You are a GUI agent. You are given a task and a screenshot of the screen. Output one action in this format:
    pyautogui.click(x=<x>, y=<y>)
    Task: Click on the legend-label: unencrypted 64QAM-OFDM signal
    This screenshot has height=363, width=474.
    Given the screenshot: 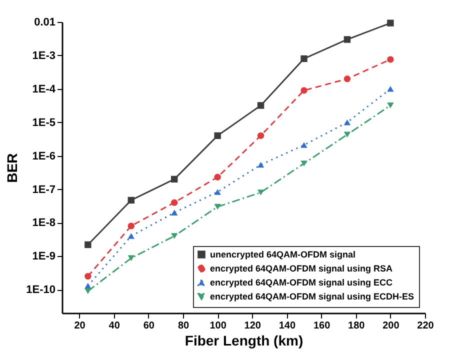 What is the action you would take?
    pyautogui.click(x=283, y=255)
    